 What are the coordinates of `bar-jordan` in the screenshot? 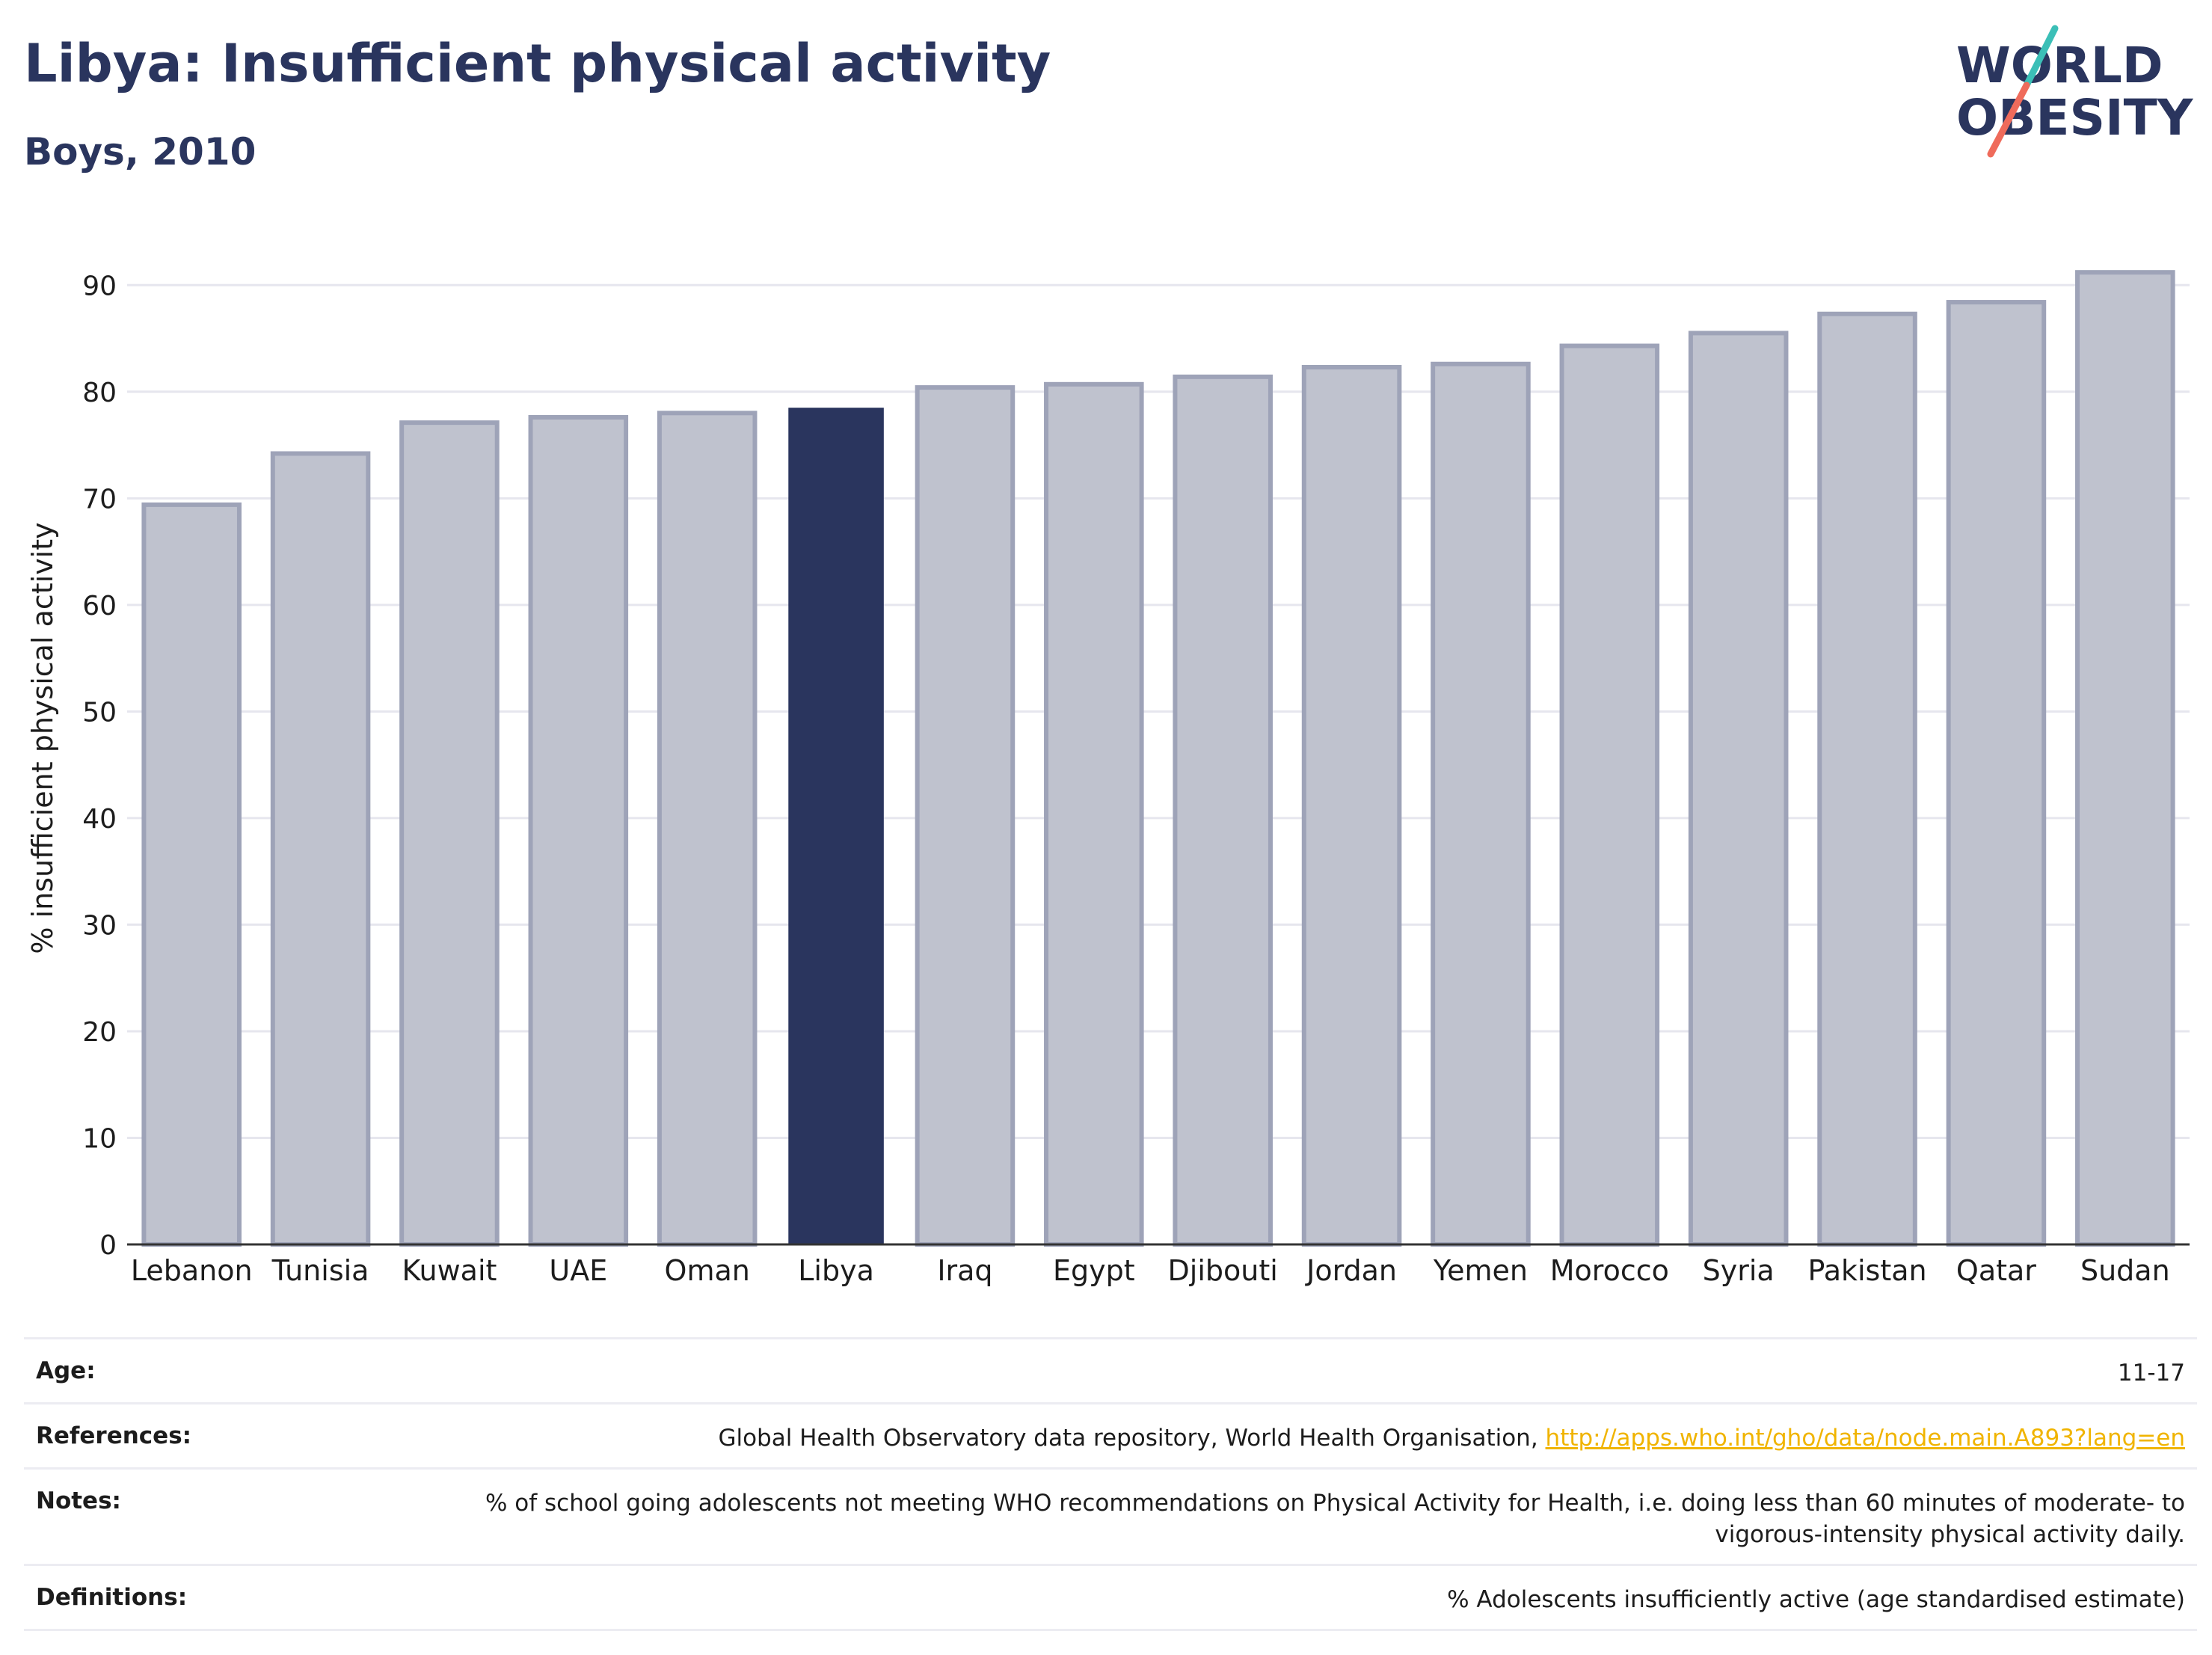 It's located at (1351, 806).